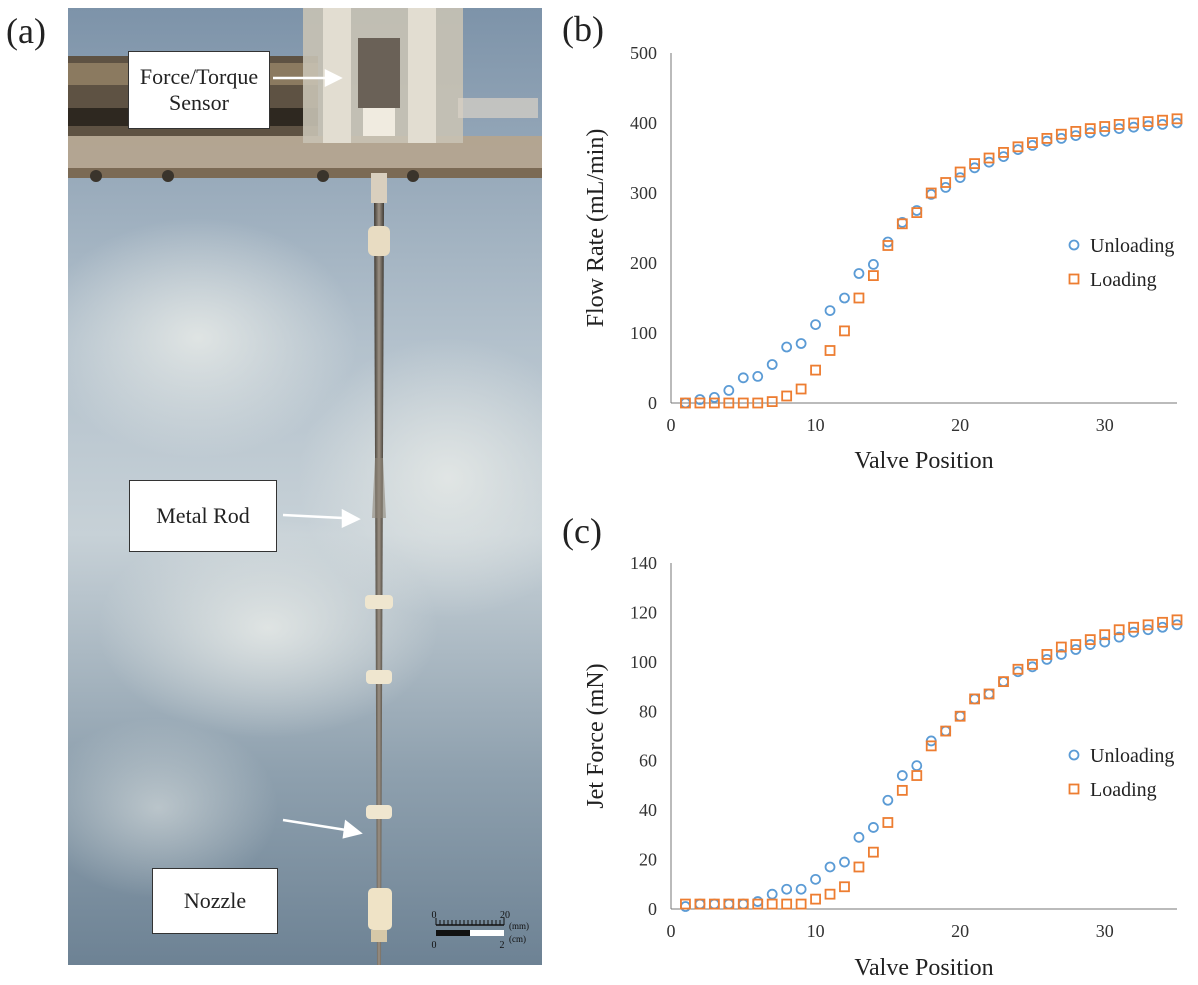 This screenshot has height=985, width=1198. What do you see at coordinates (652, 909) in the screenshot?
I see `chart2-ytick-label: 0` at bounding box center [652, 909].